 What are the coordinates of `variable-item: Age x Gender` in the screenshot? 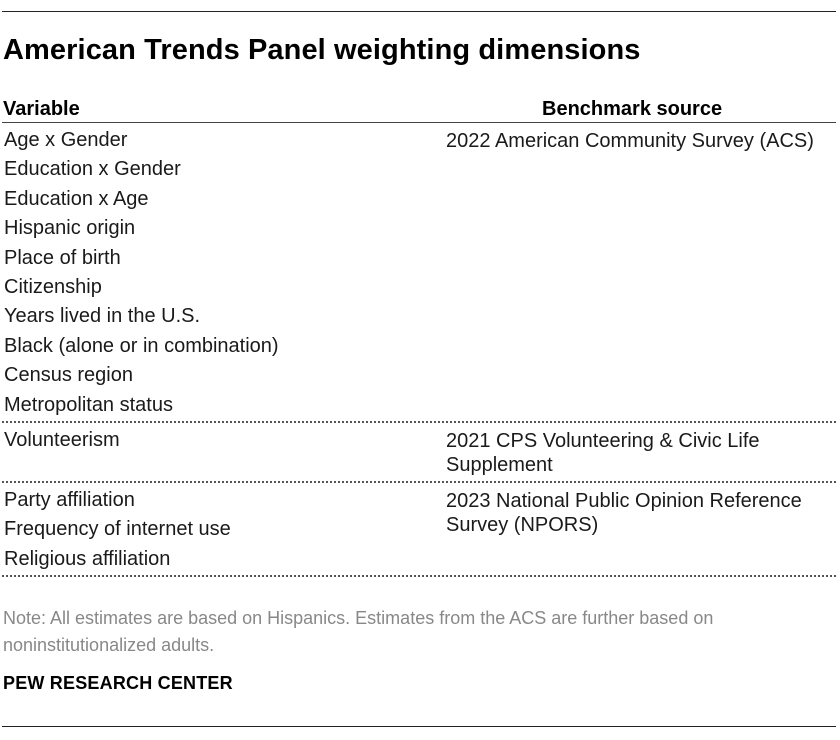 It's located at (66, 140).